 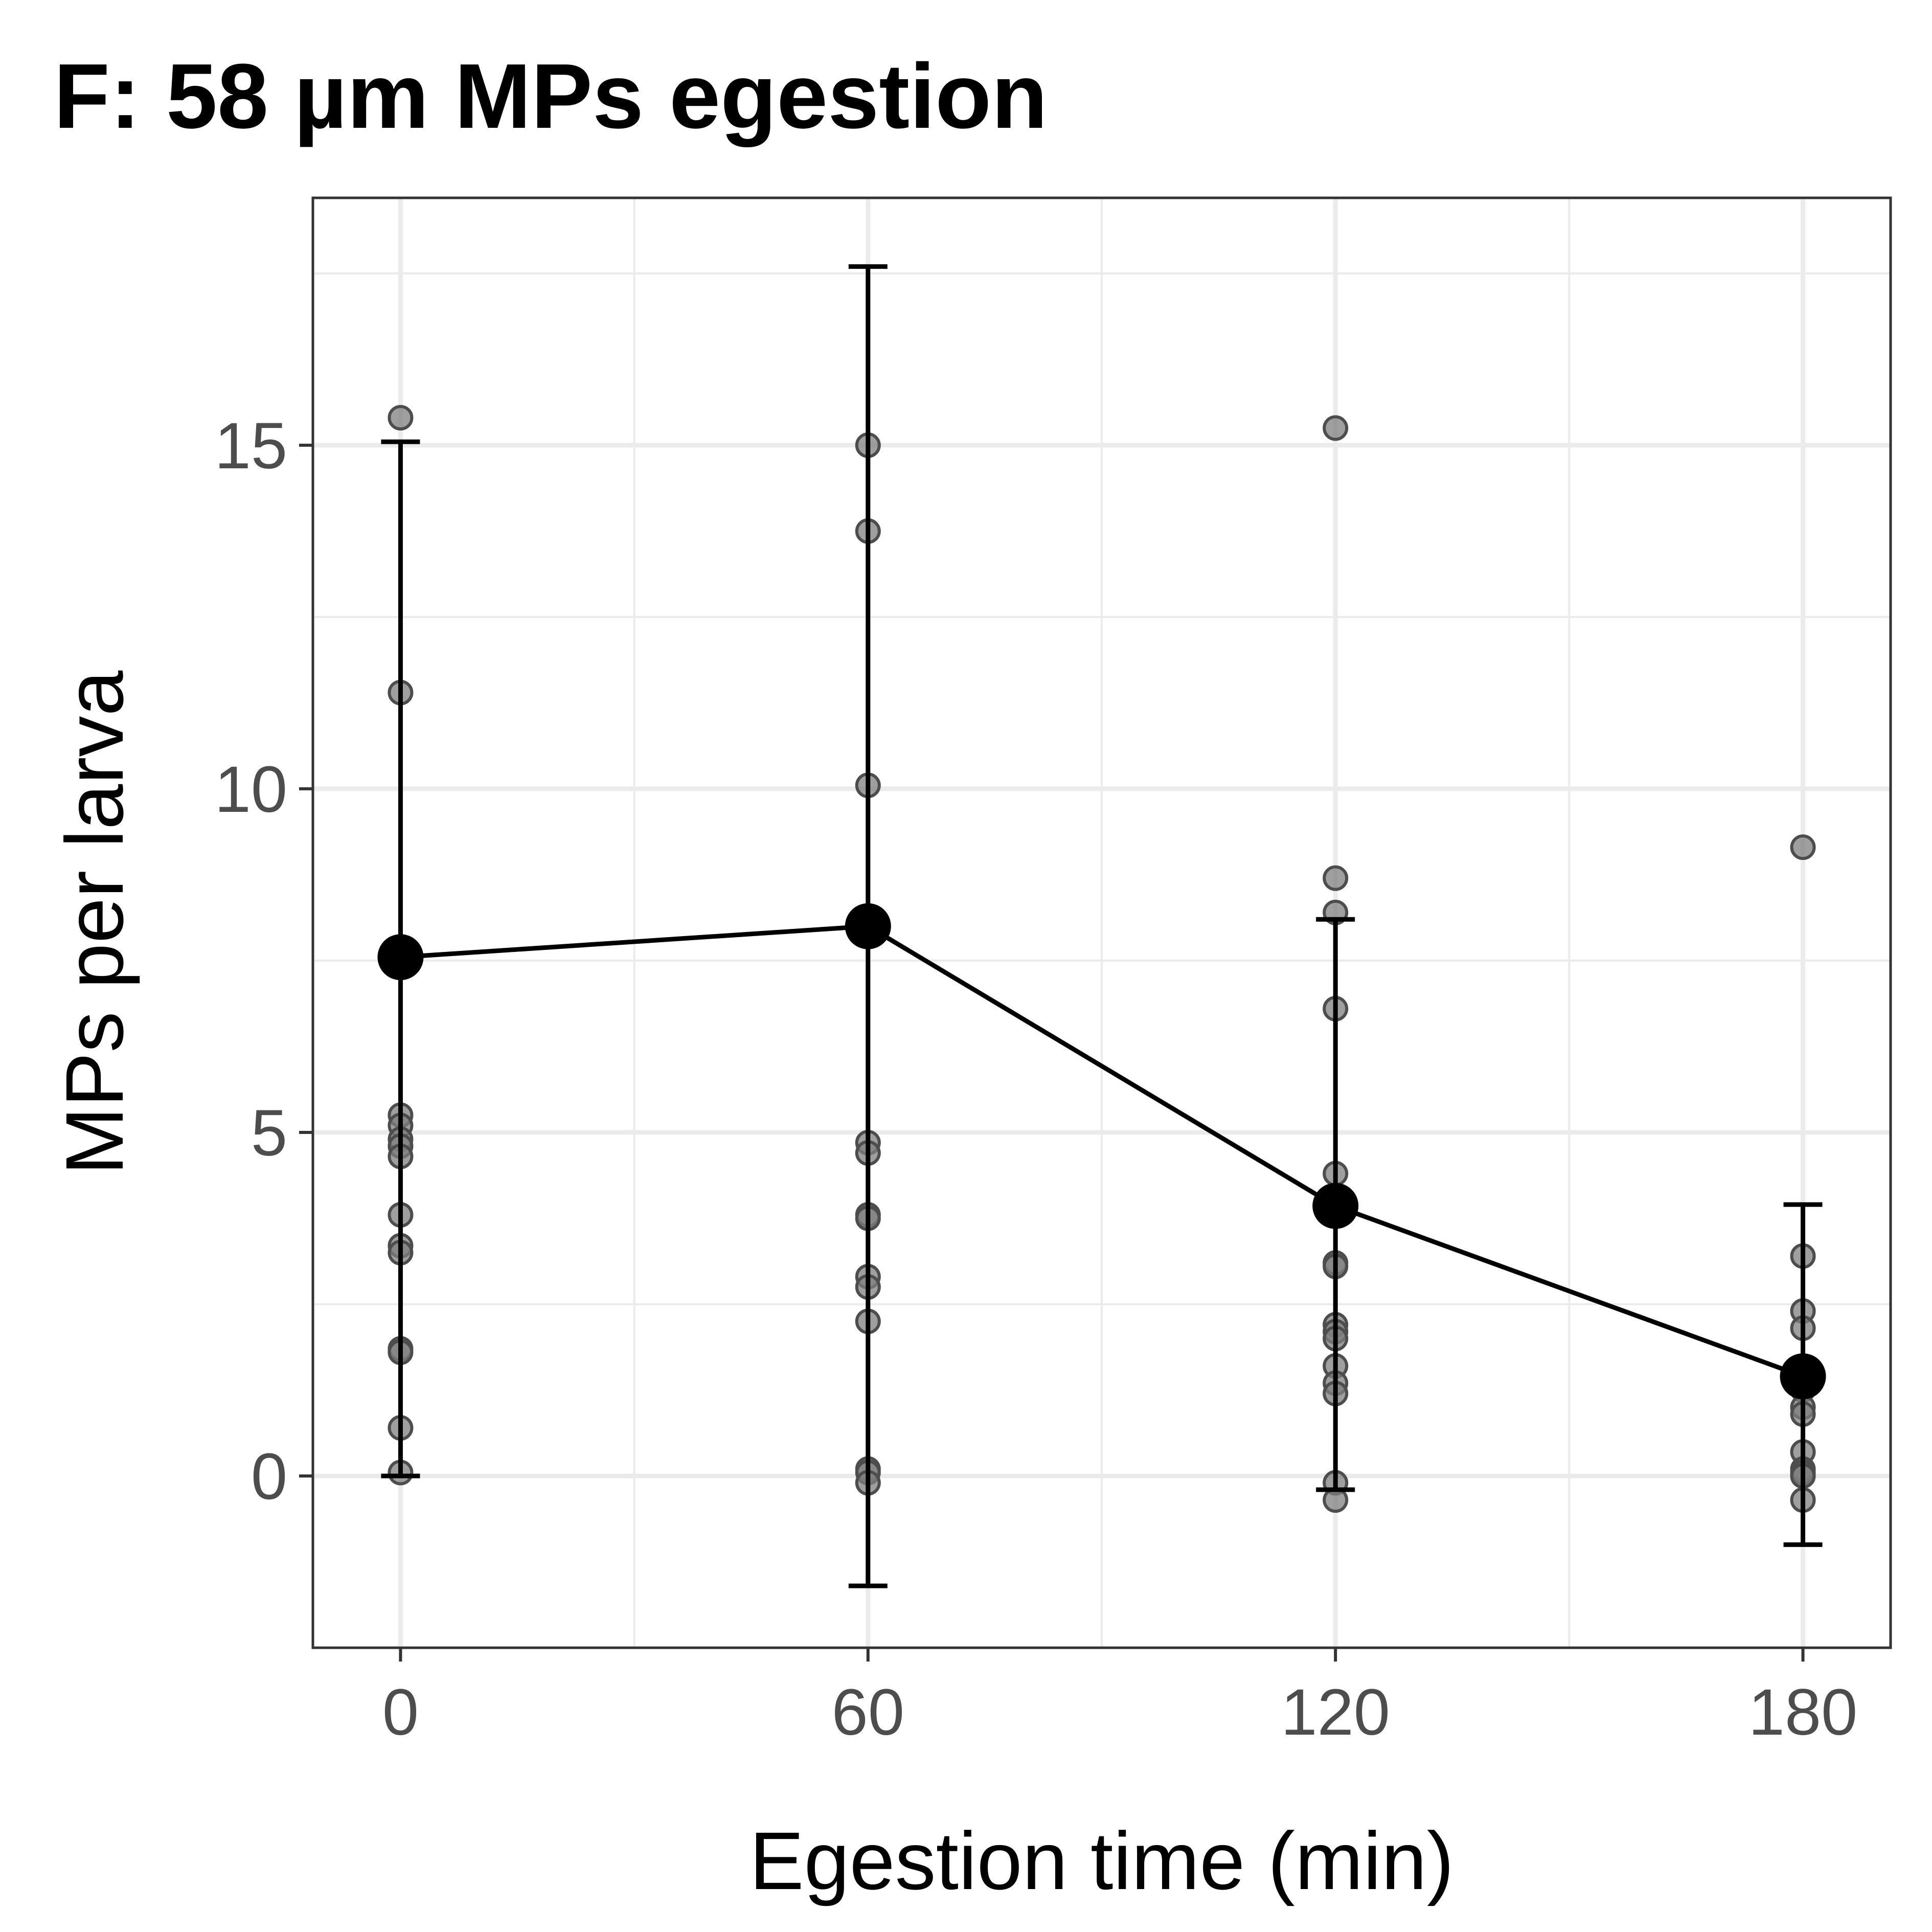 What do you see at coordinates (94, 923) in the screenshot?
I see `y-axis-title: MPs per larva` at bounding box center [94, 923].